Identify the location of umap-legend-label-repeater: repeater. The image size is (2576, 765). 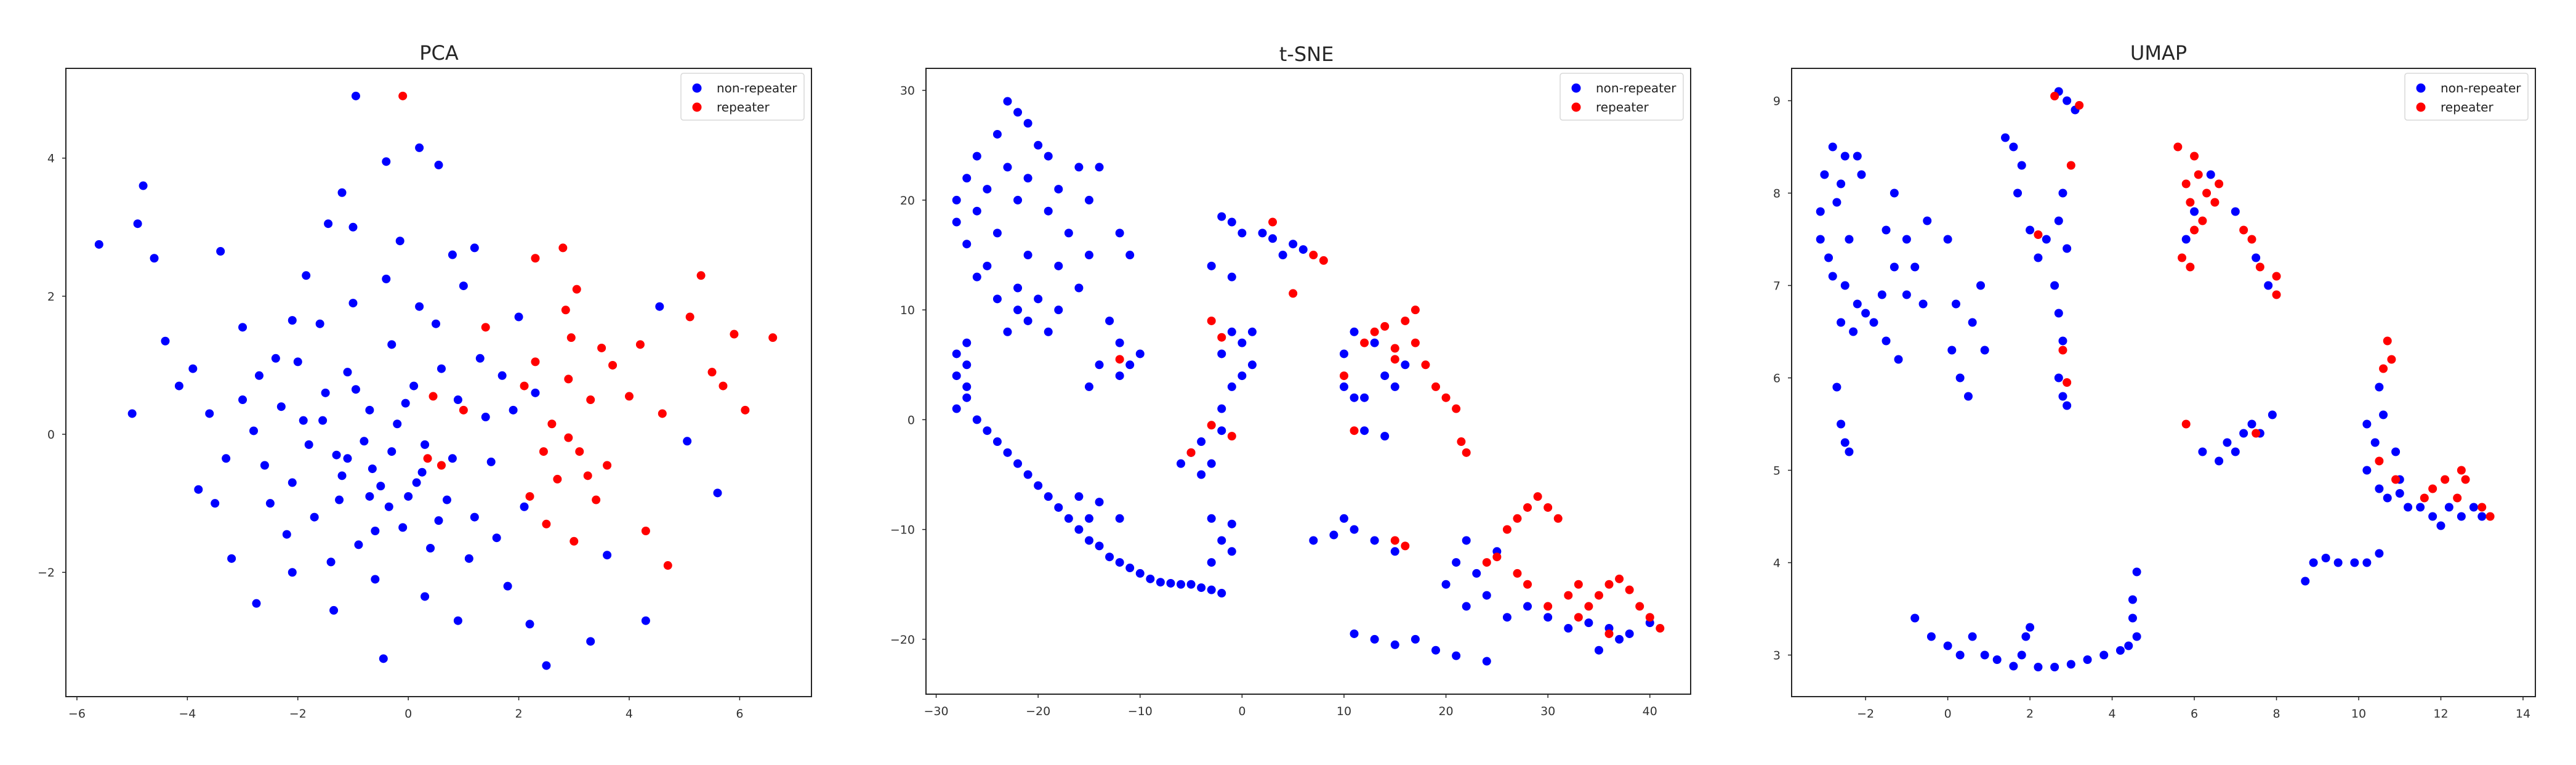
(2467, 107).